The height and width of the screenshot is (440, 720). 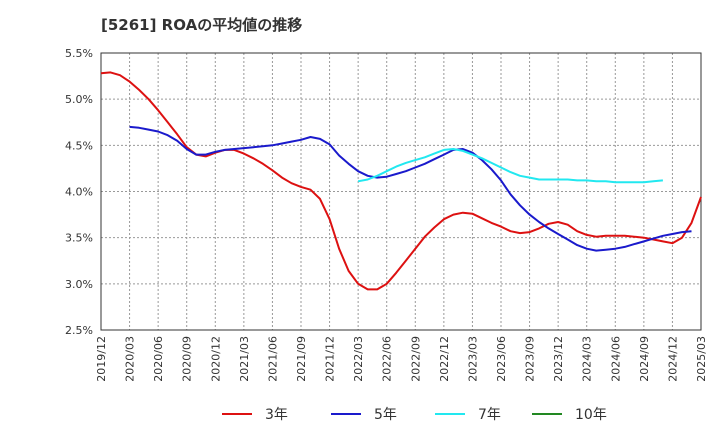 What do you see at coordinates (158, 359) in the screenshot?
I see `x-tick-label: 2020/06` at bounding box center [158, 359].